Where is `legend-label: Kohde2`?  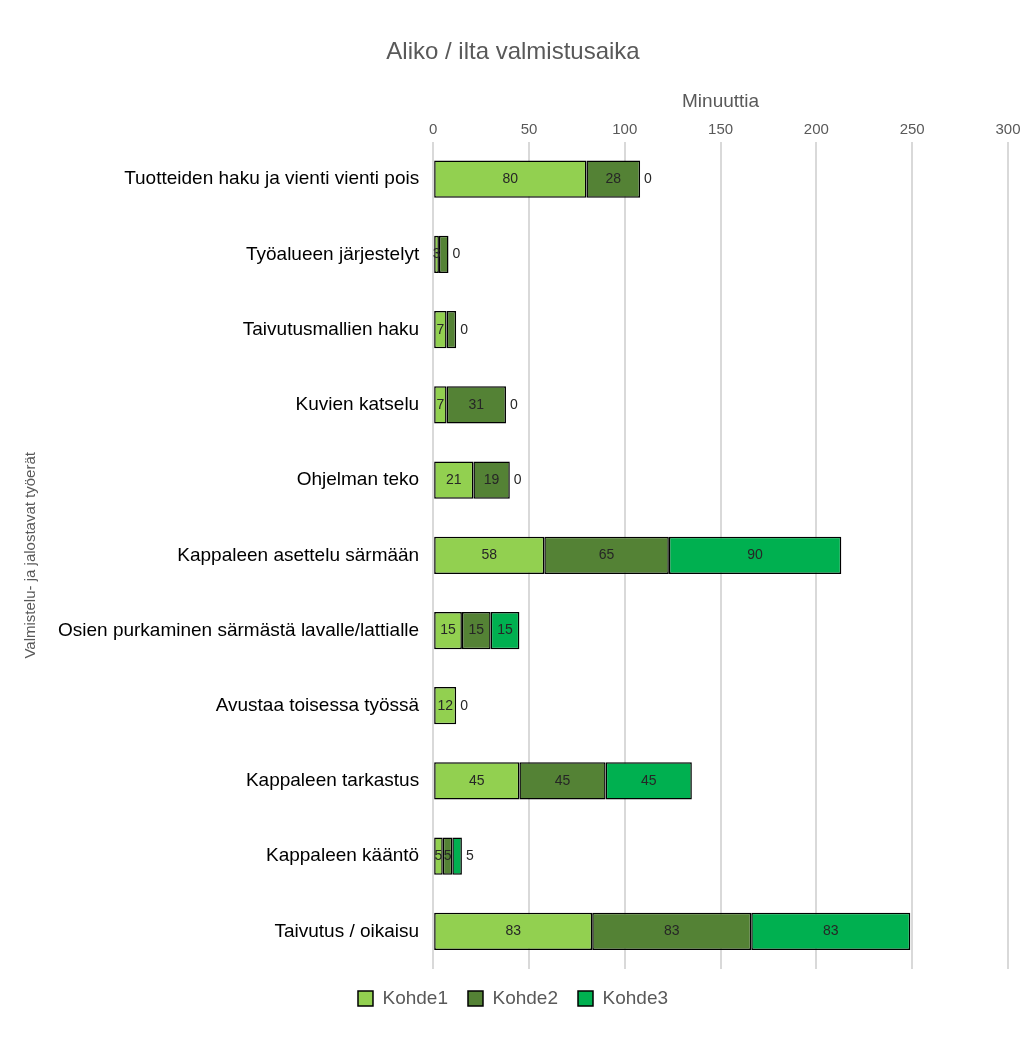 legend-label: Kohde2 is located at coordinates (525, 997).